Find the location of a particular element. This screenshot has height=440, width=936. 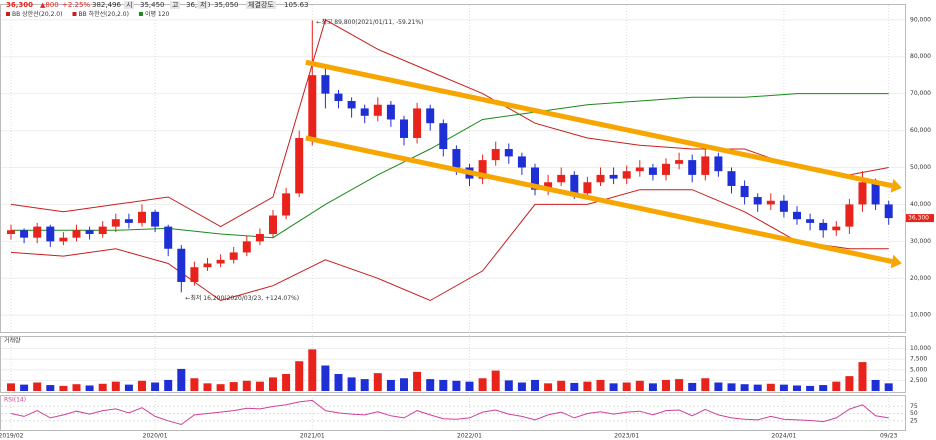

last-price-label: 36,300 is located at coordinates (918, 218).